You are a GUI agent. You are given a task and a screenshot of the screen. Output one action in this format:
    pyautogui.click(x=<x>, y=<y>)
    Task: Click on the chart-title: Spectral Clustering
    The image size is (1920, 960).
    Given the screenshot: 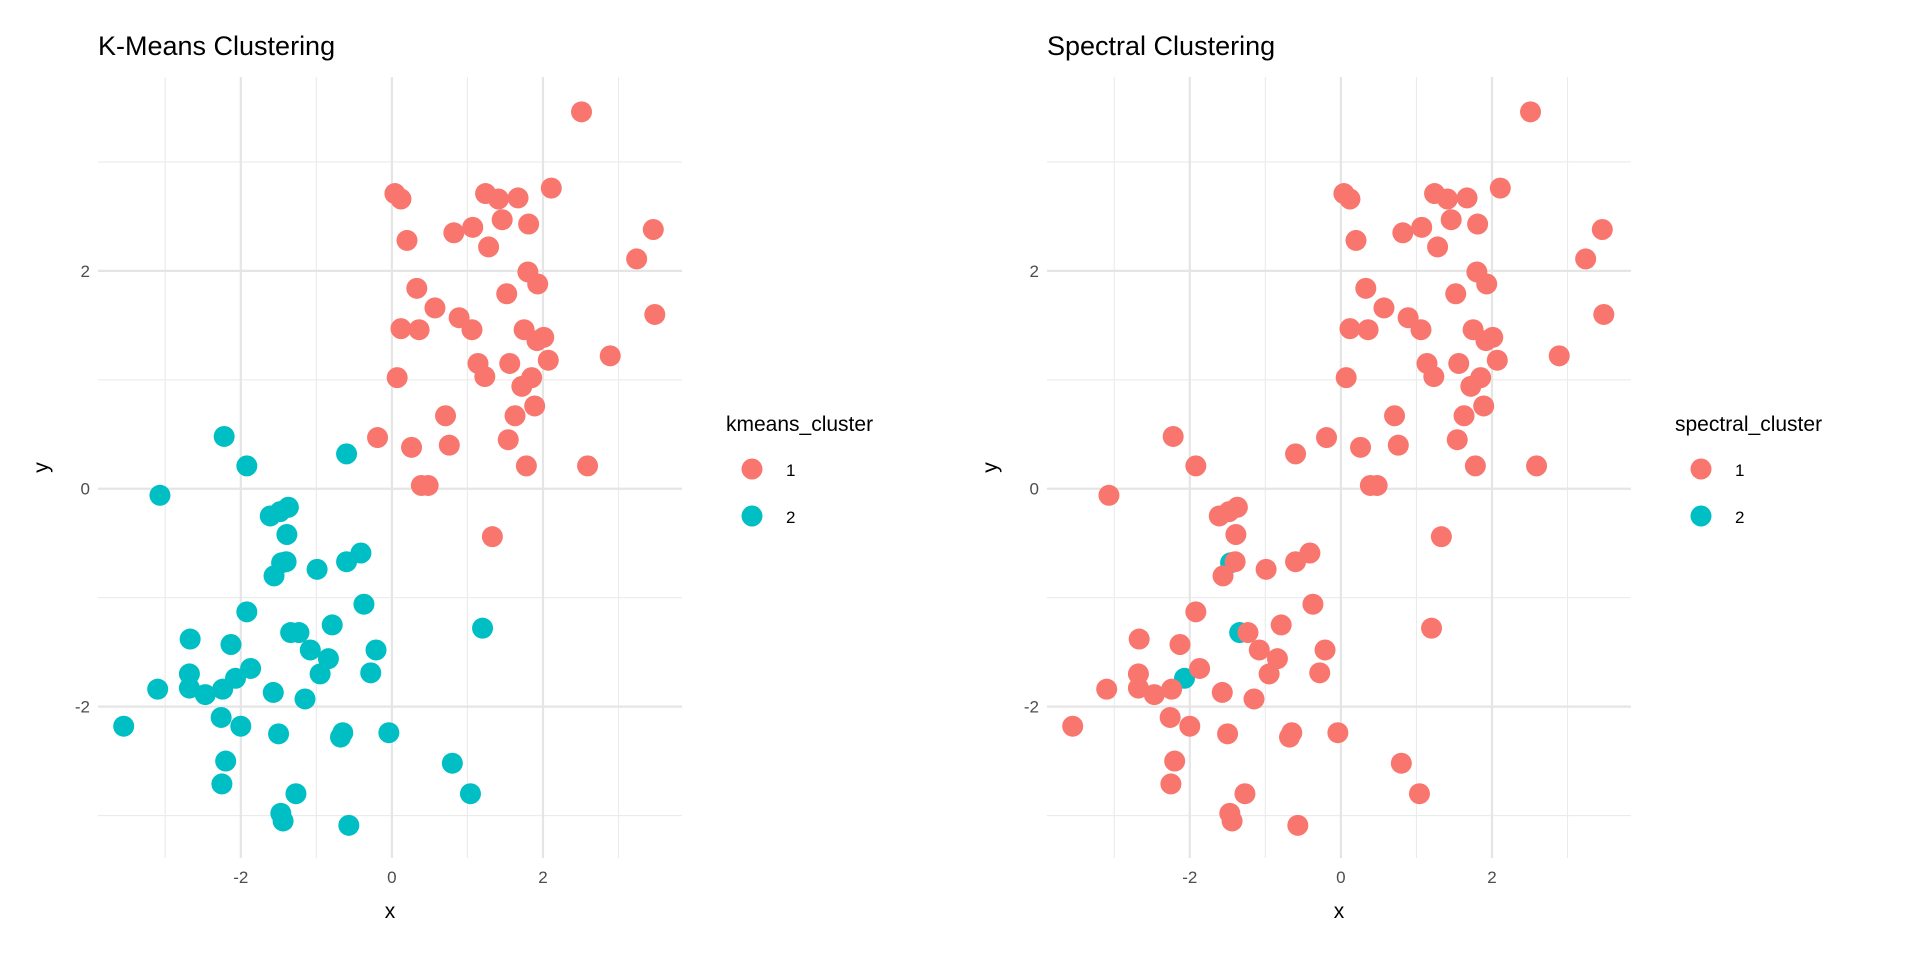 What is the action you would take?
    pyautogui.click(x=1161, y=46)
    